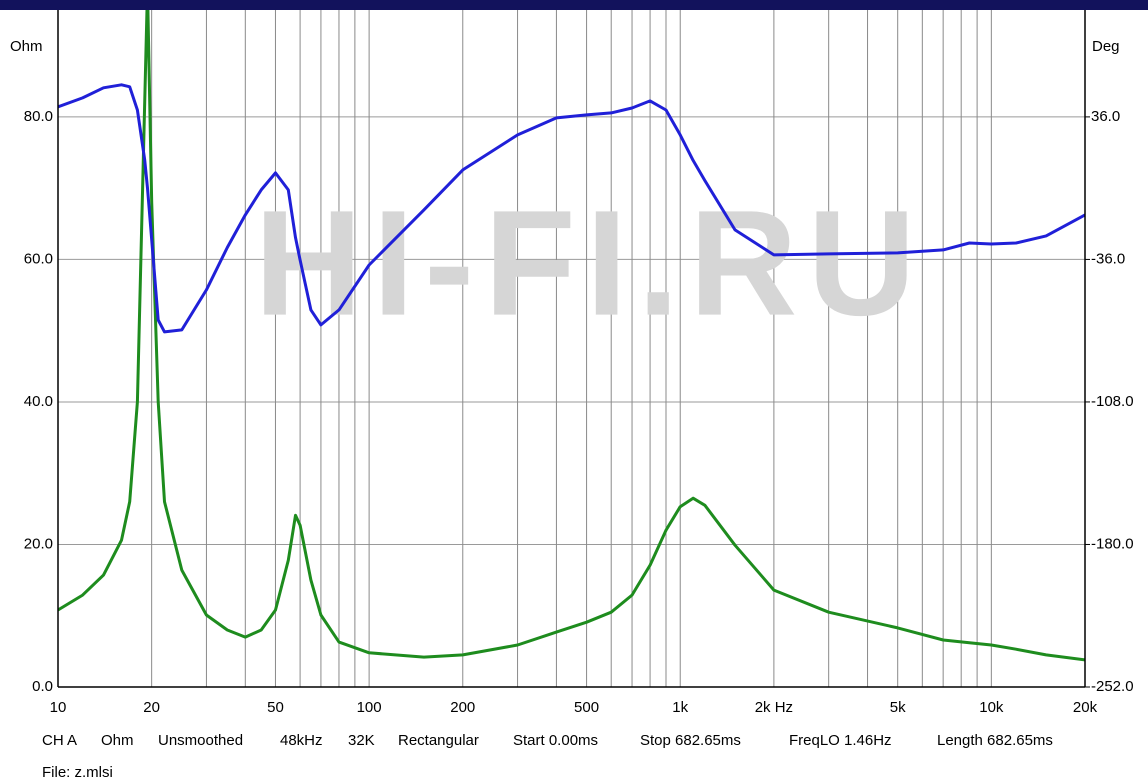 The height and width of the screenshot is (780, 1148). I want to click on y2-tick-label: -36.0, so click(1108, 258).